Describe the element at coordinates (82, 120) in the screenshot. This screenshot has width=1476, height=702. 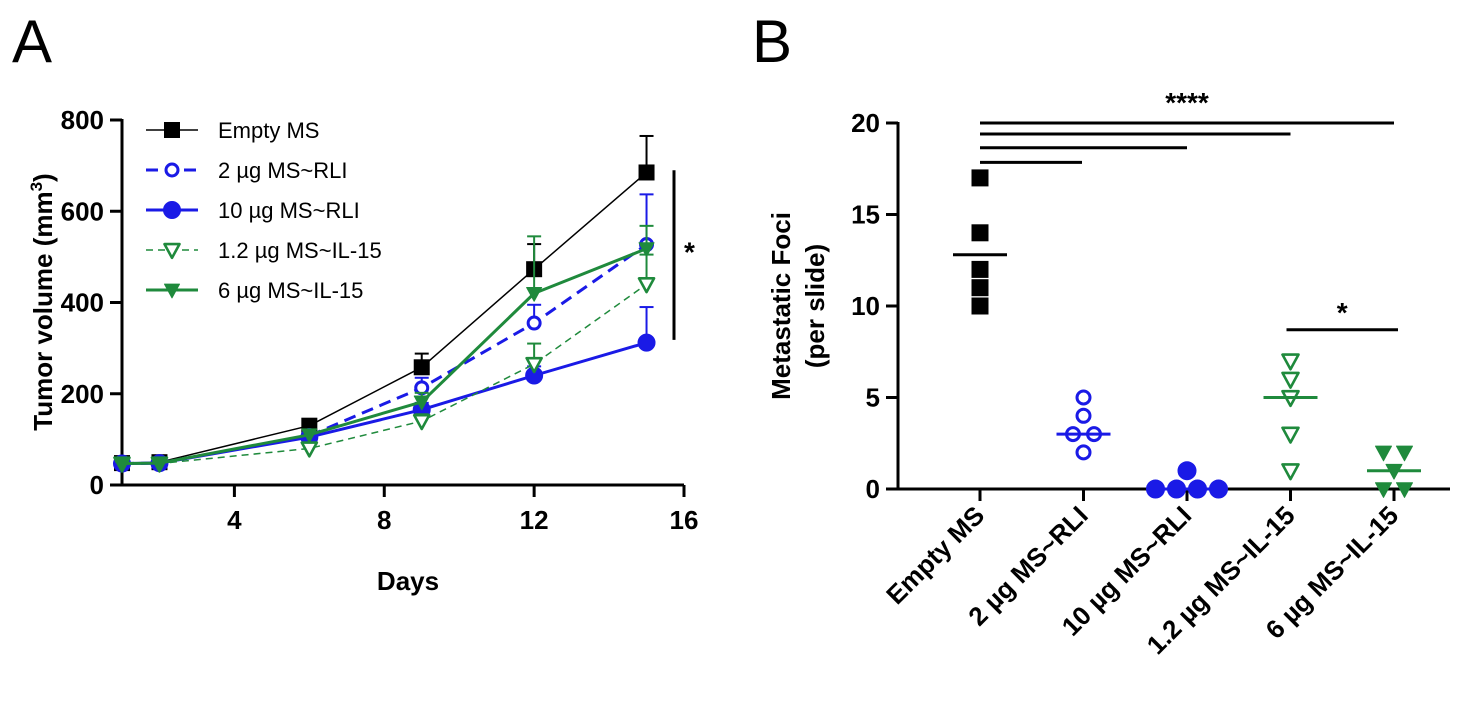
I see `y-tick-label-a: 800` at that location.